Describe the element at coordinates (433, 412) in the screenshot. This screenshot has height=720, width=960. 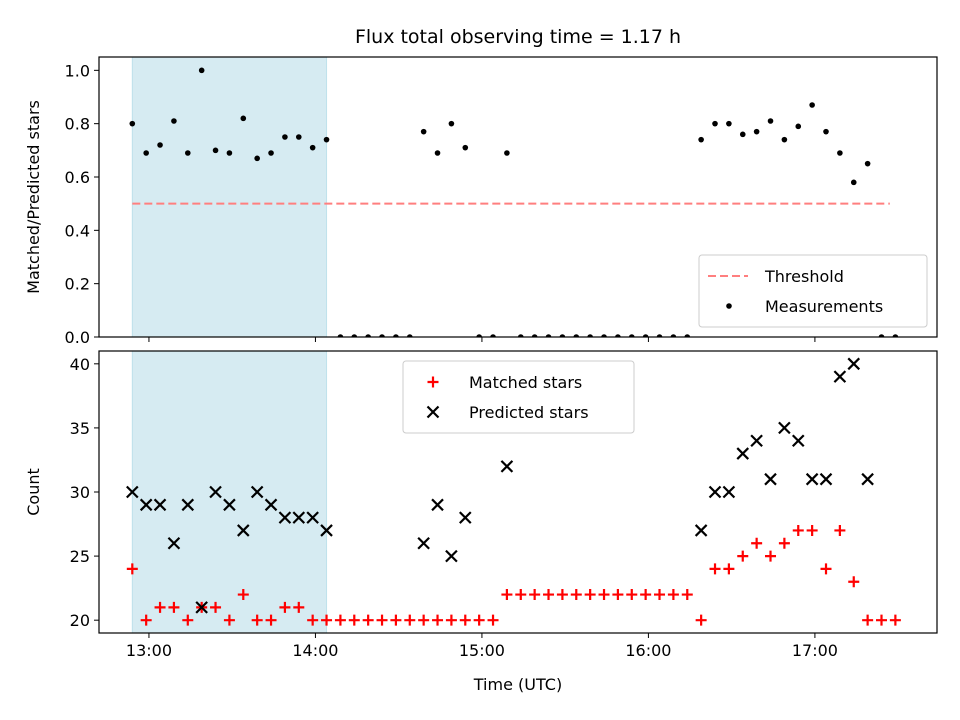
I see `legend-predicted-swatch` at that location.